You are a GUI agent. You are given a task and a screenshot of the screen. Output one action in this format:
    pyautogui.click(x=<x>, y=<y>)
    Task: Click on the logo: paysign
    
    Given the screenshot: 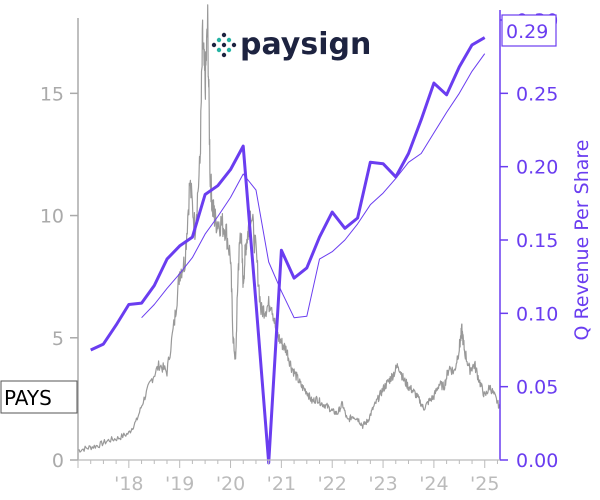 What is the action you would take?
    pyautogui.click(x=291, y=44)
    